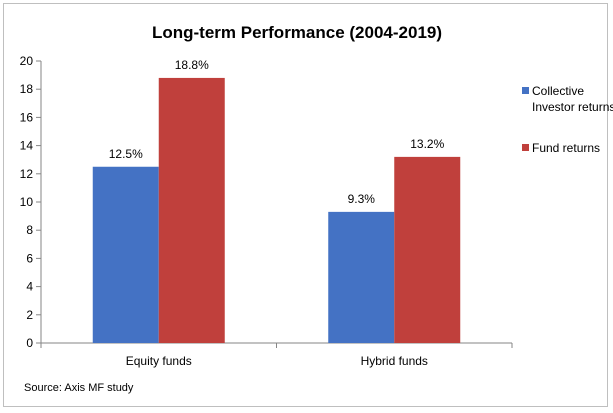  Describe the element at coordinates (29, 343) in the screenshot. I see `y-tick-label: 0` at that location.